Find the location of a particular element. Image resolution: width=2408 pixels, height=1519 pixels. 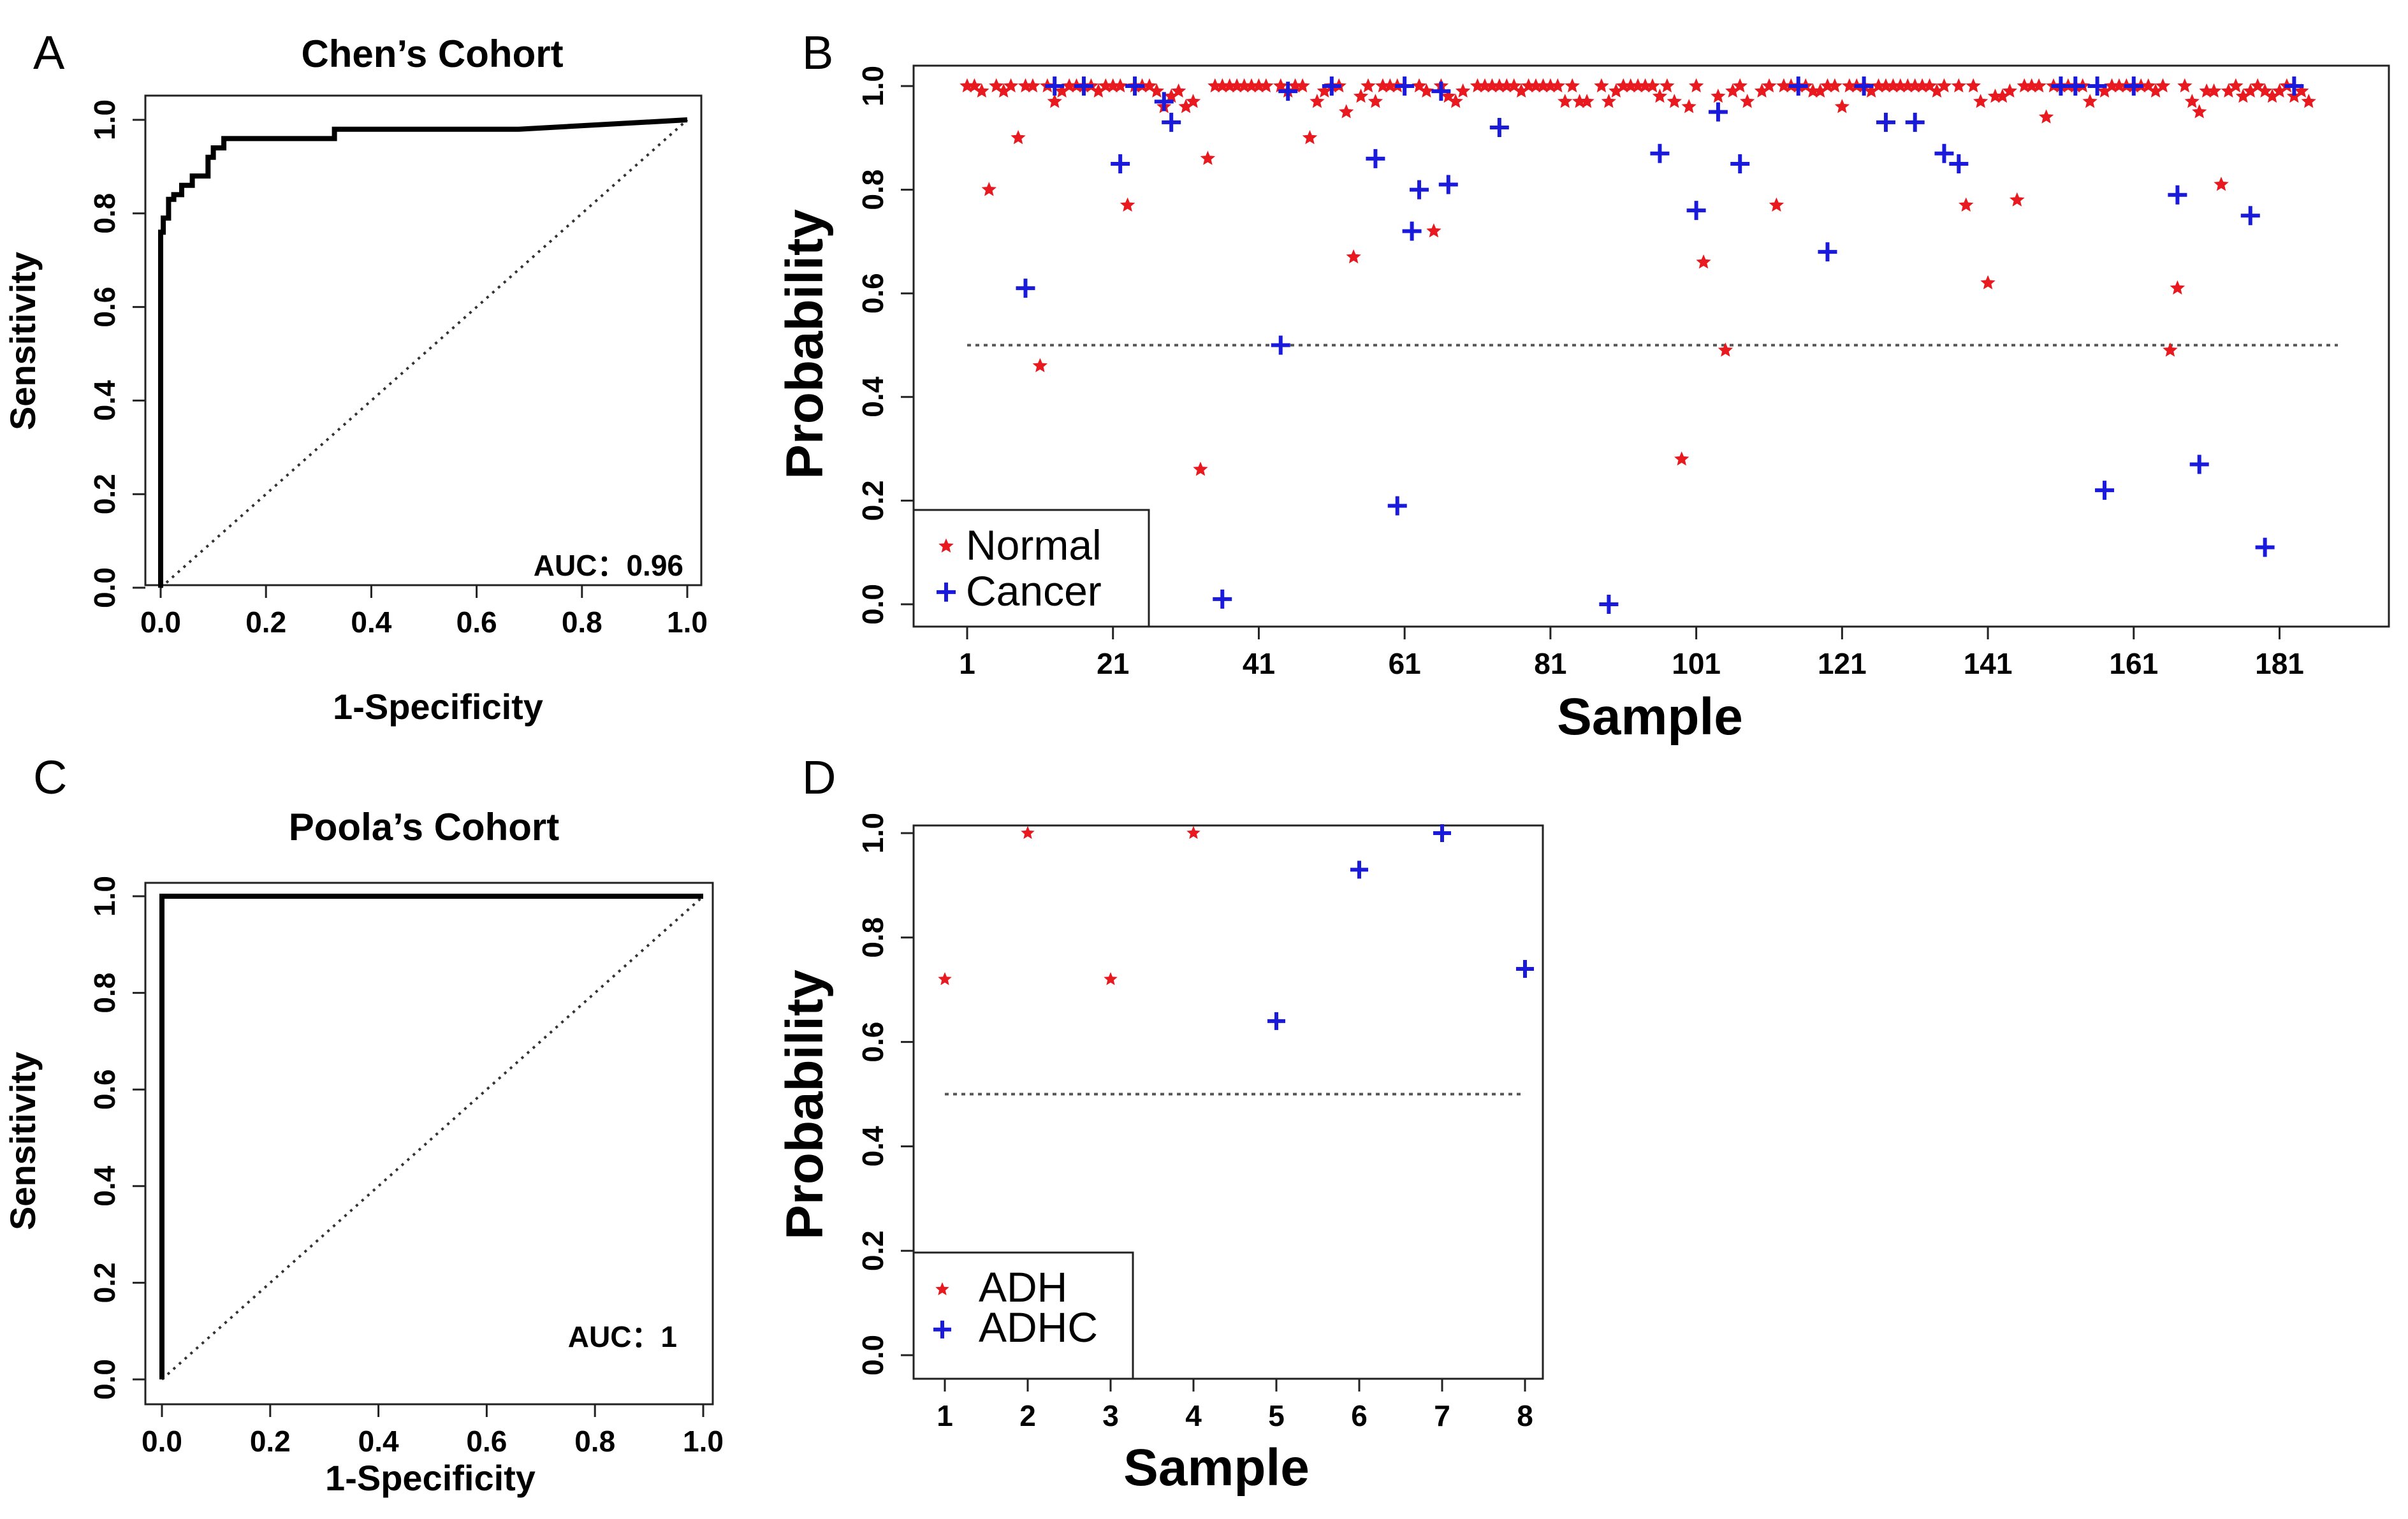

adh-point-star is located at coordinates (1111, 978).